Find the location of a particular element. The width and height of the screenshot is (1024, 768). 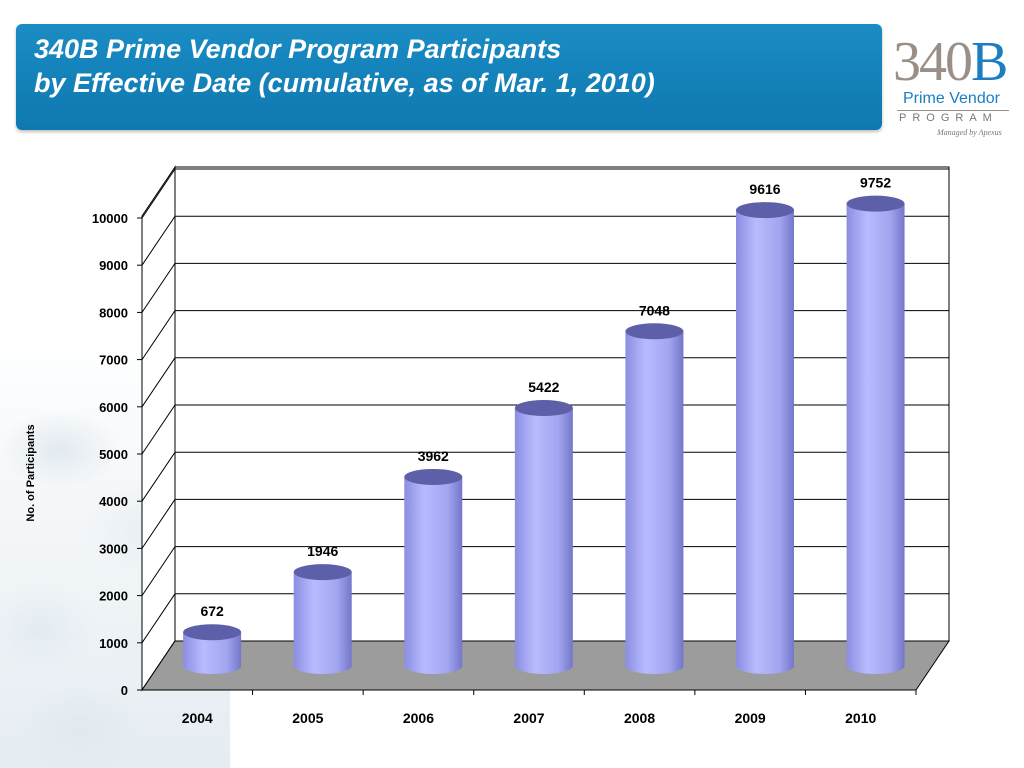

y-tick-label: 4000 is located at coordinates (113, 501).